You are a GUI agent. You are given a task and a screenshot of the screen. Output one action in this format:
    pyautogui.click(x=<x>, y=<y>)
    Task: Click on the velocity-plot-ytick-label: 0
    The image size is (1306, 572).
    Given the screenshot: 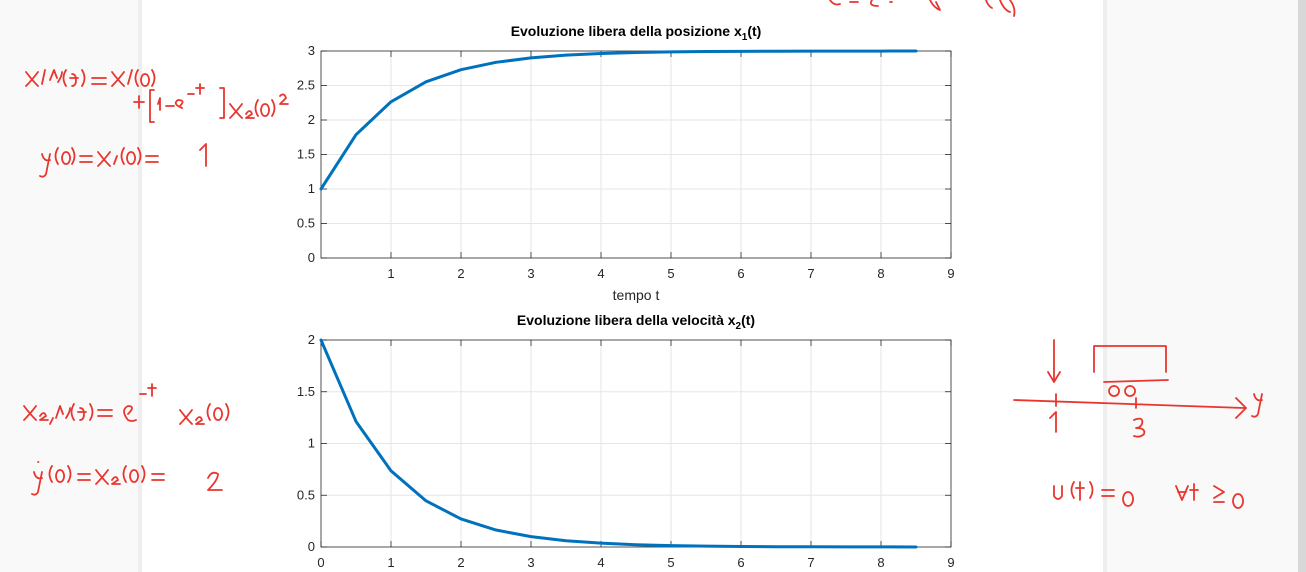 What is the action you would take?
    pyautogui.click(x=311, y=546)
    